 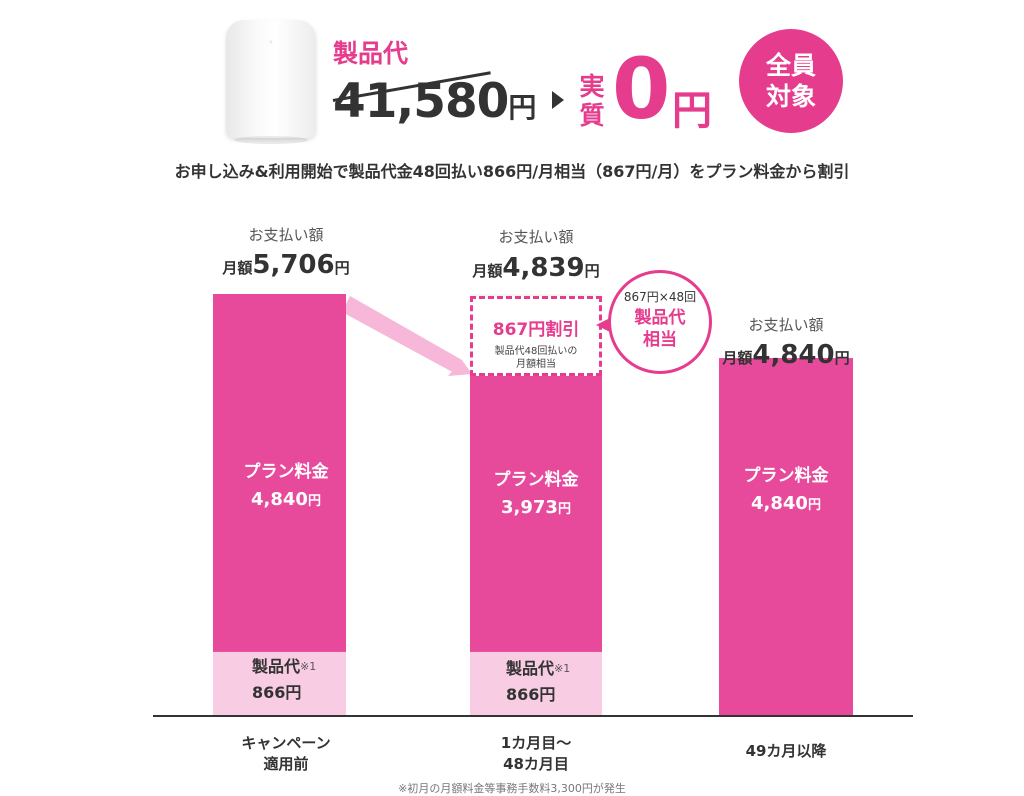 I want to click on footnote: ※初月の月額料金等事務手数料3,300円が発生, so click(x=512, y=788).